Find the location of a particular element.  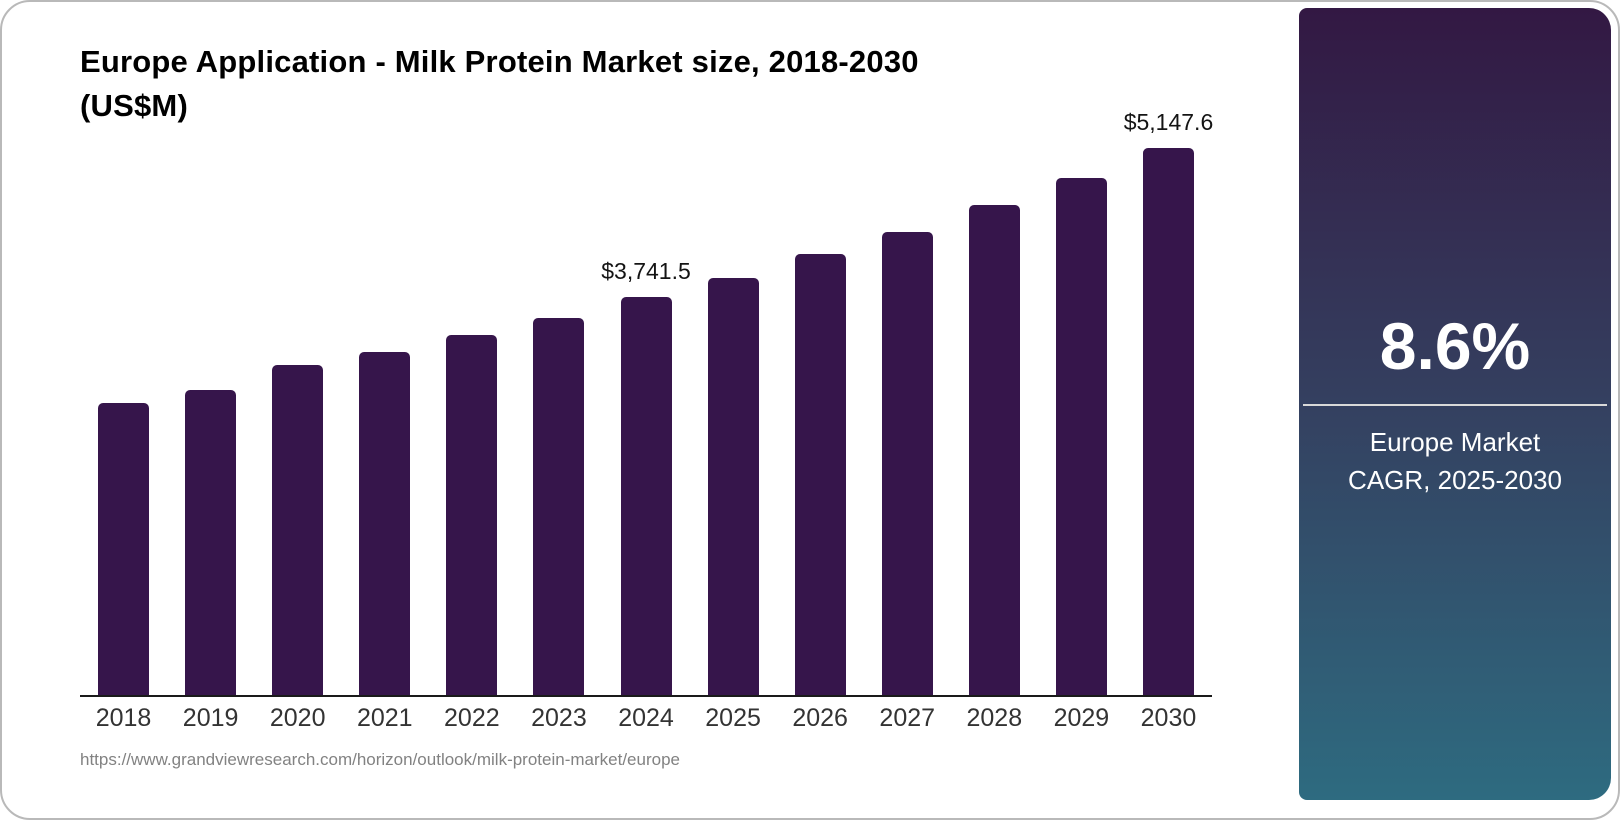

x-tick-2019: 2019 is located at coordinates (210, 718).